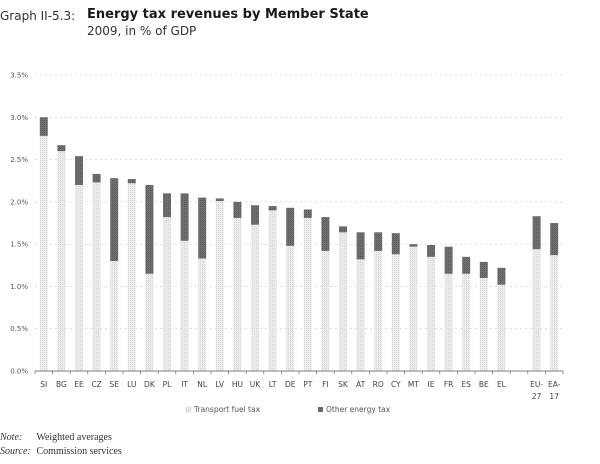  Describe the element at coordinates (220, 384) in the screenshot. I see `x-tick-label: LV` at that location.